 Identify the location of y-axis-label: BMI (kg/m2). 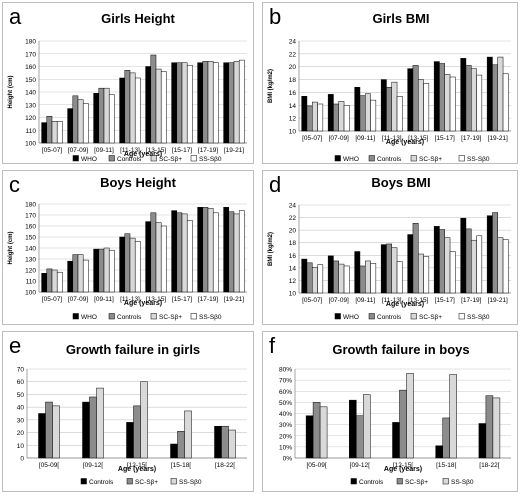
(271, 249).